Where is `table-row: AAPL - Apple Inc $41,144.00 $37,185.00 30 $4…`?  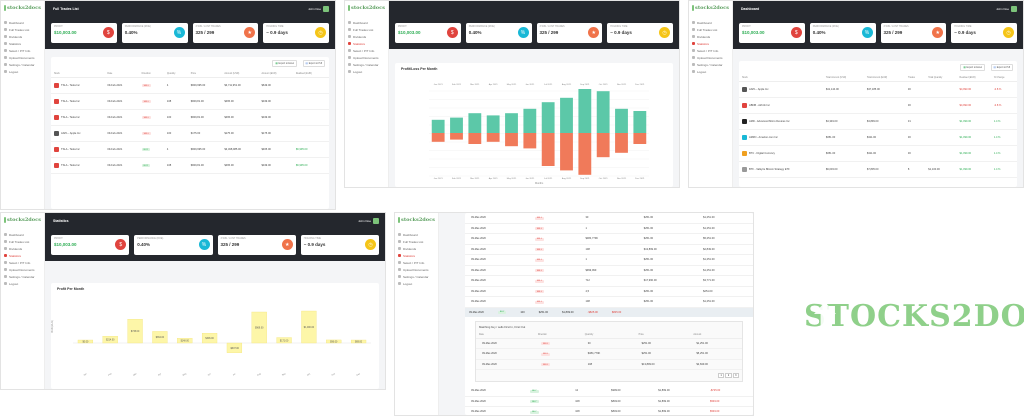 table-row: AAPL - Apple Inc $41,144.00 $37,185.00 30 $4… is located at coordinates (878, 89).